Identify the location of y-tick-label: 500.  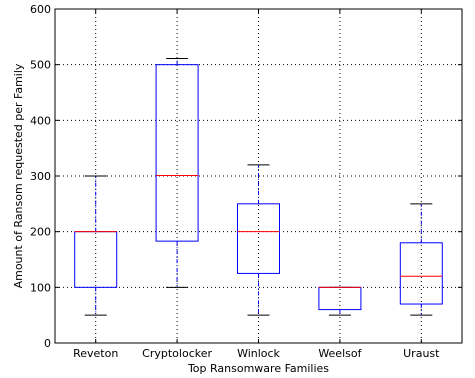
(40, 65).